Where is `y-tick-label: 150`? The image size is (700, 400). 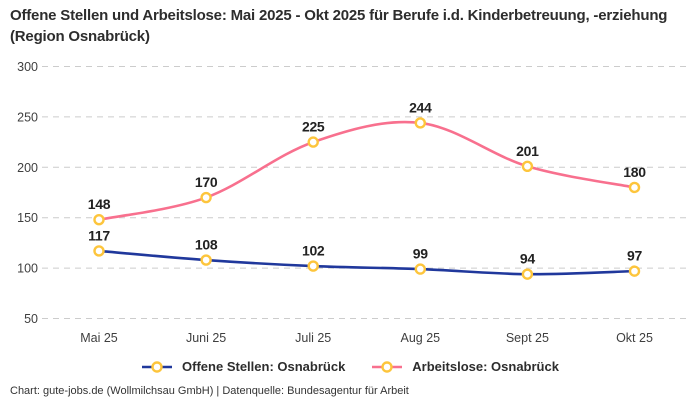 y-tick-label: 150 is located at coordinates (27, 218).